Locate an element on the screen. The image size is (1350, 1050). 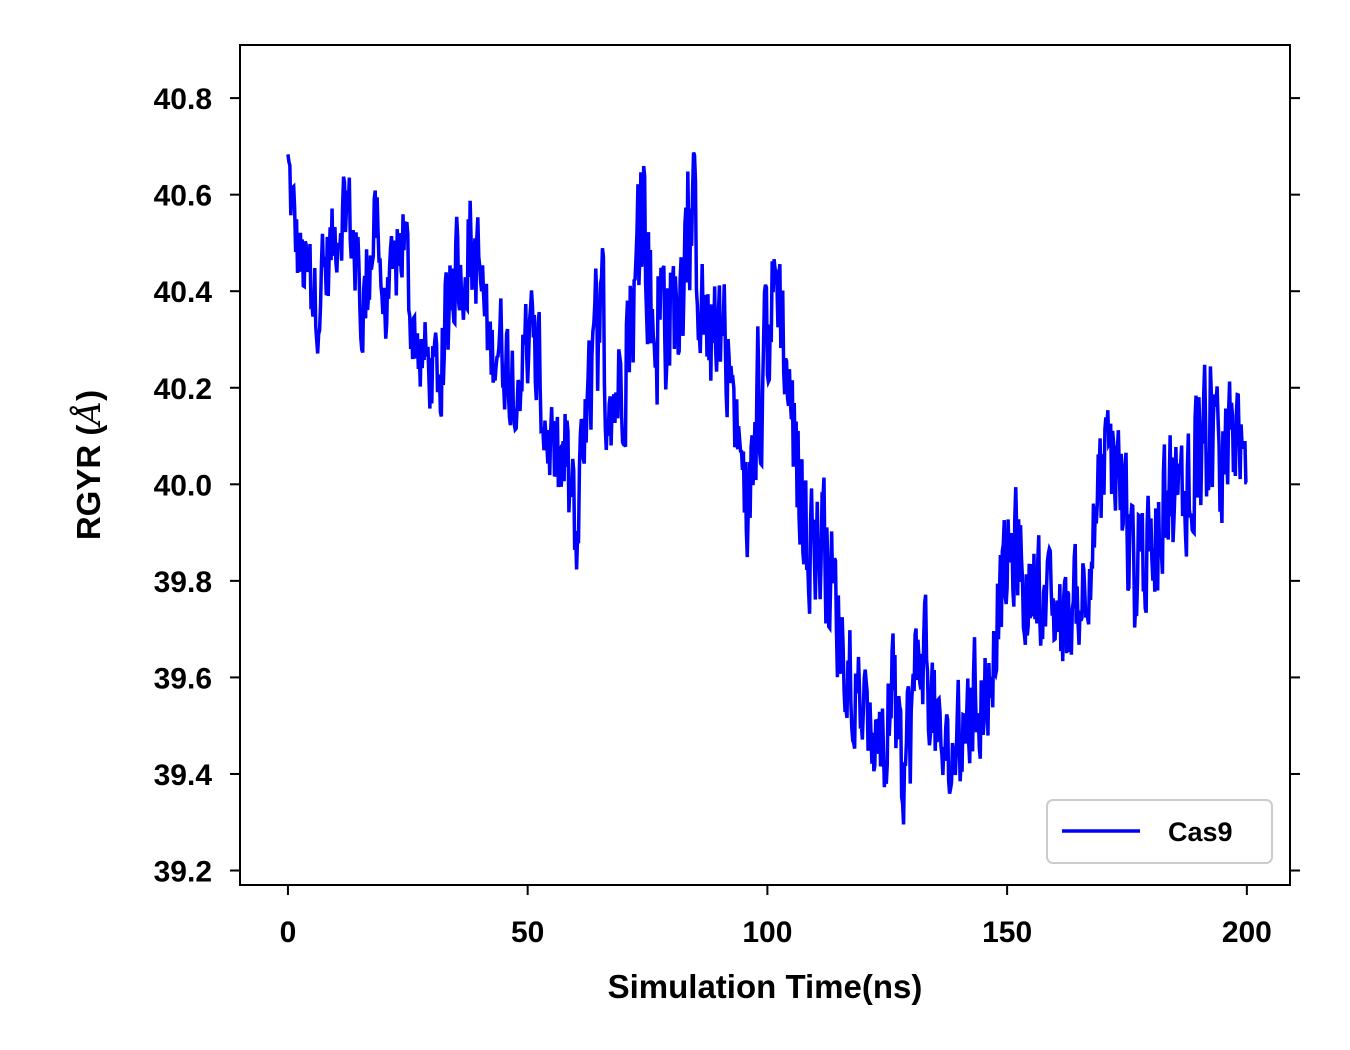
legend: Cas9 is located at coordinates (1159, 831).